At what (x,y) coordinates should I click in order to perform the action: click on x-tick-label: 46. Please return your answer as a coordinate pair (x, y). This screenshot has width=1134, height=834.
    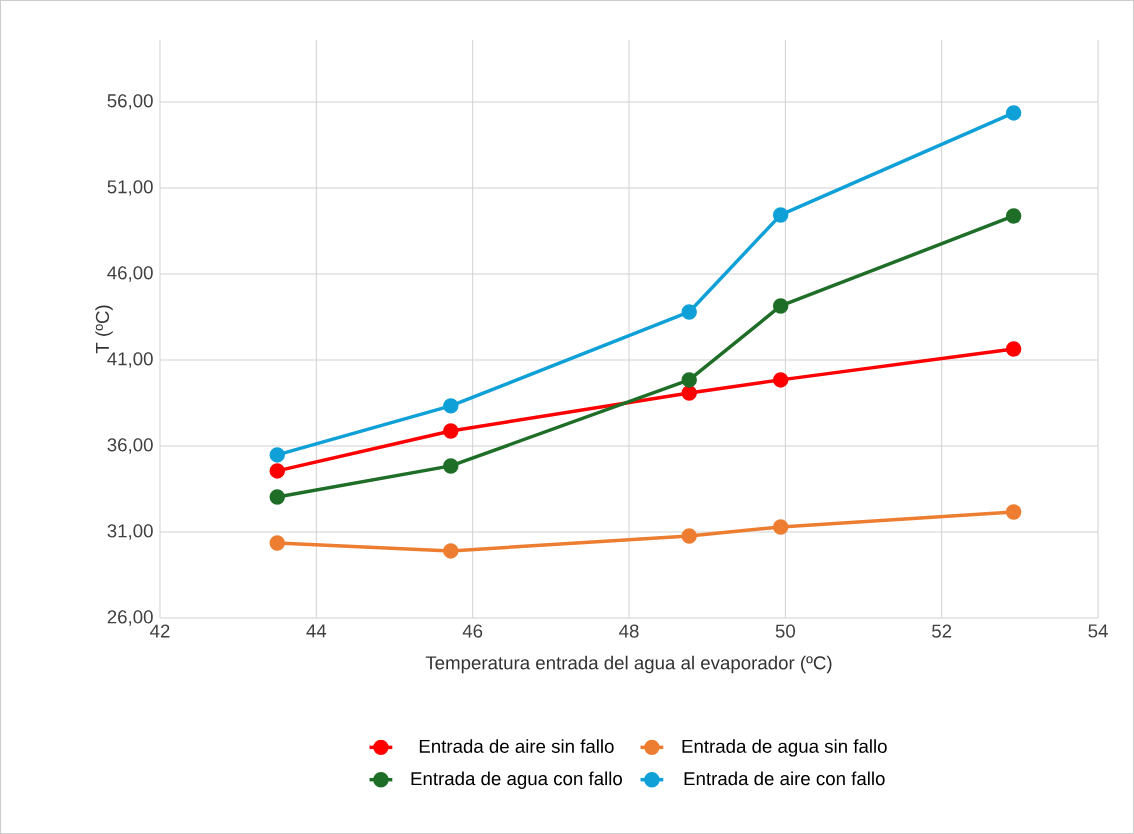
    Looking at the image, I should click on (472, 631).